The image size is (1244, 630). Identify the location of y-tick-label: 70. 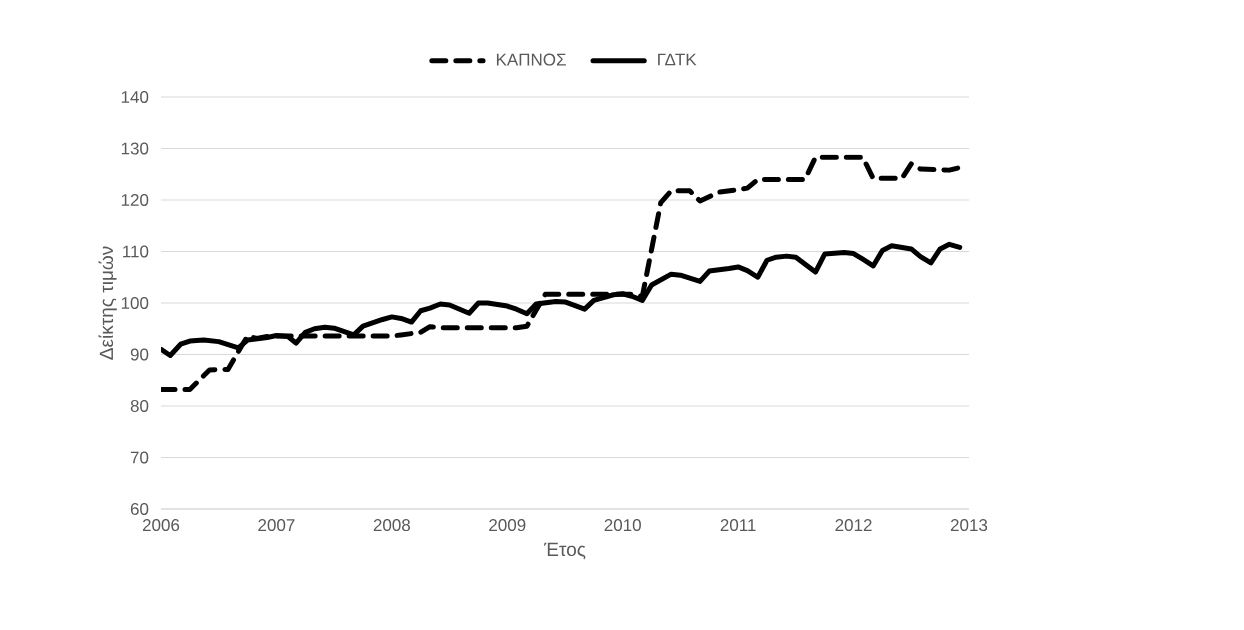
(139, 457).